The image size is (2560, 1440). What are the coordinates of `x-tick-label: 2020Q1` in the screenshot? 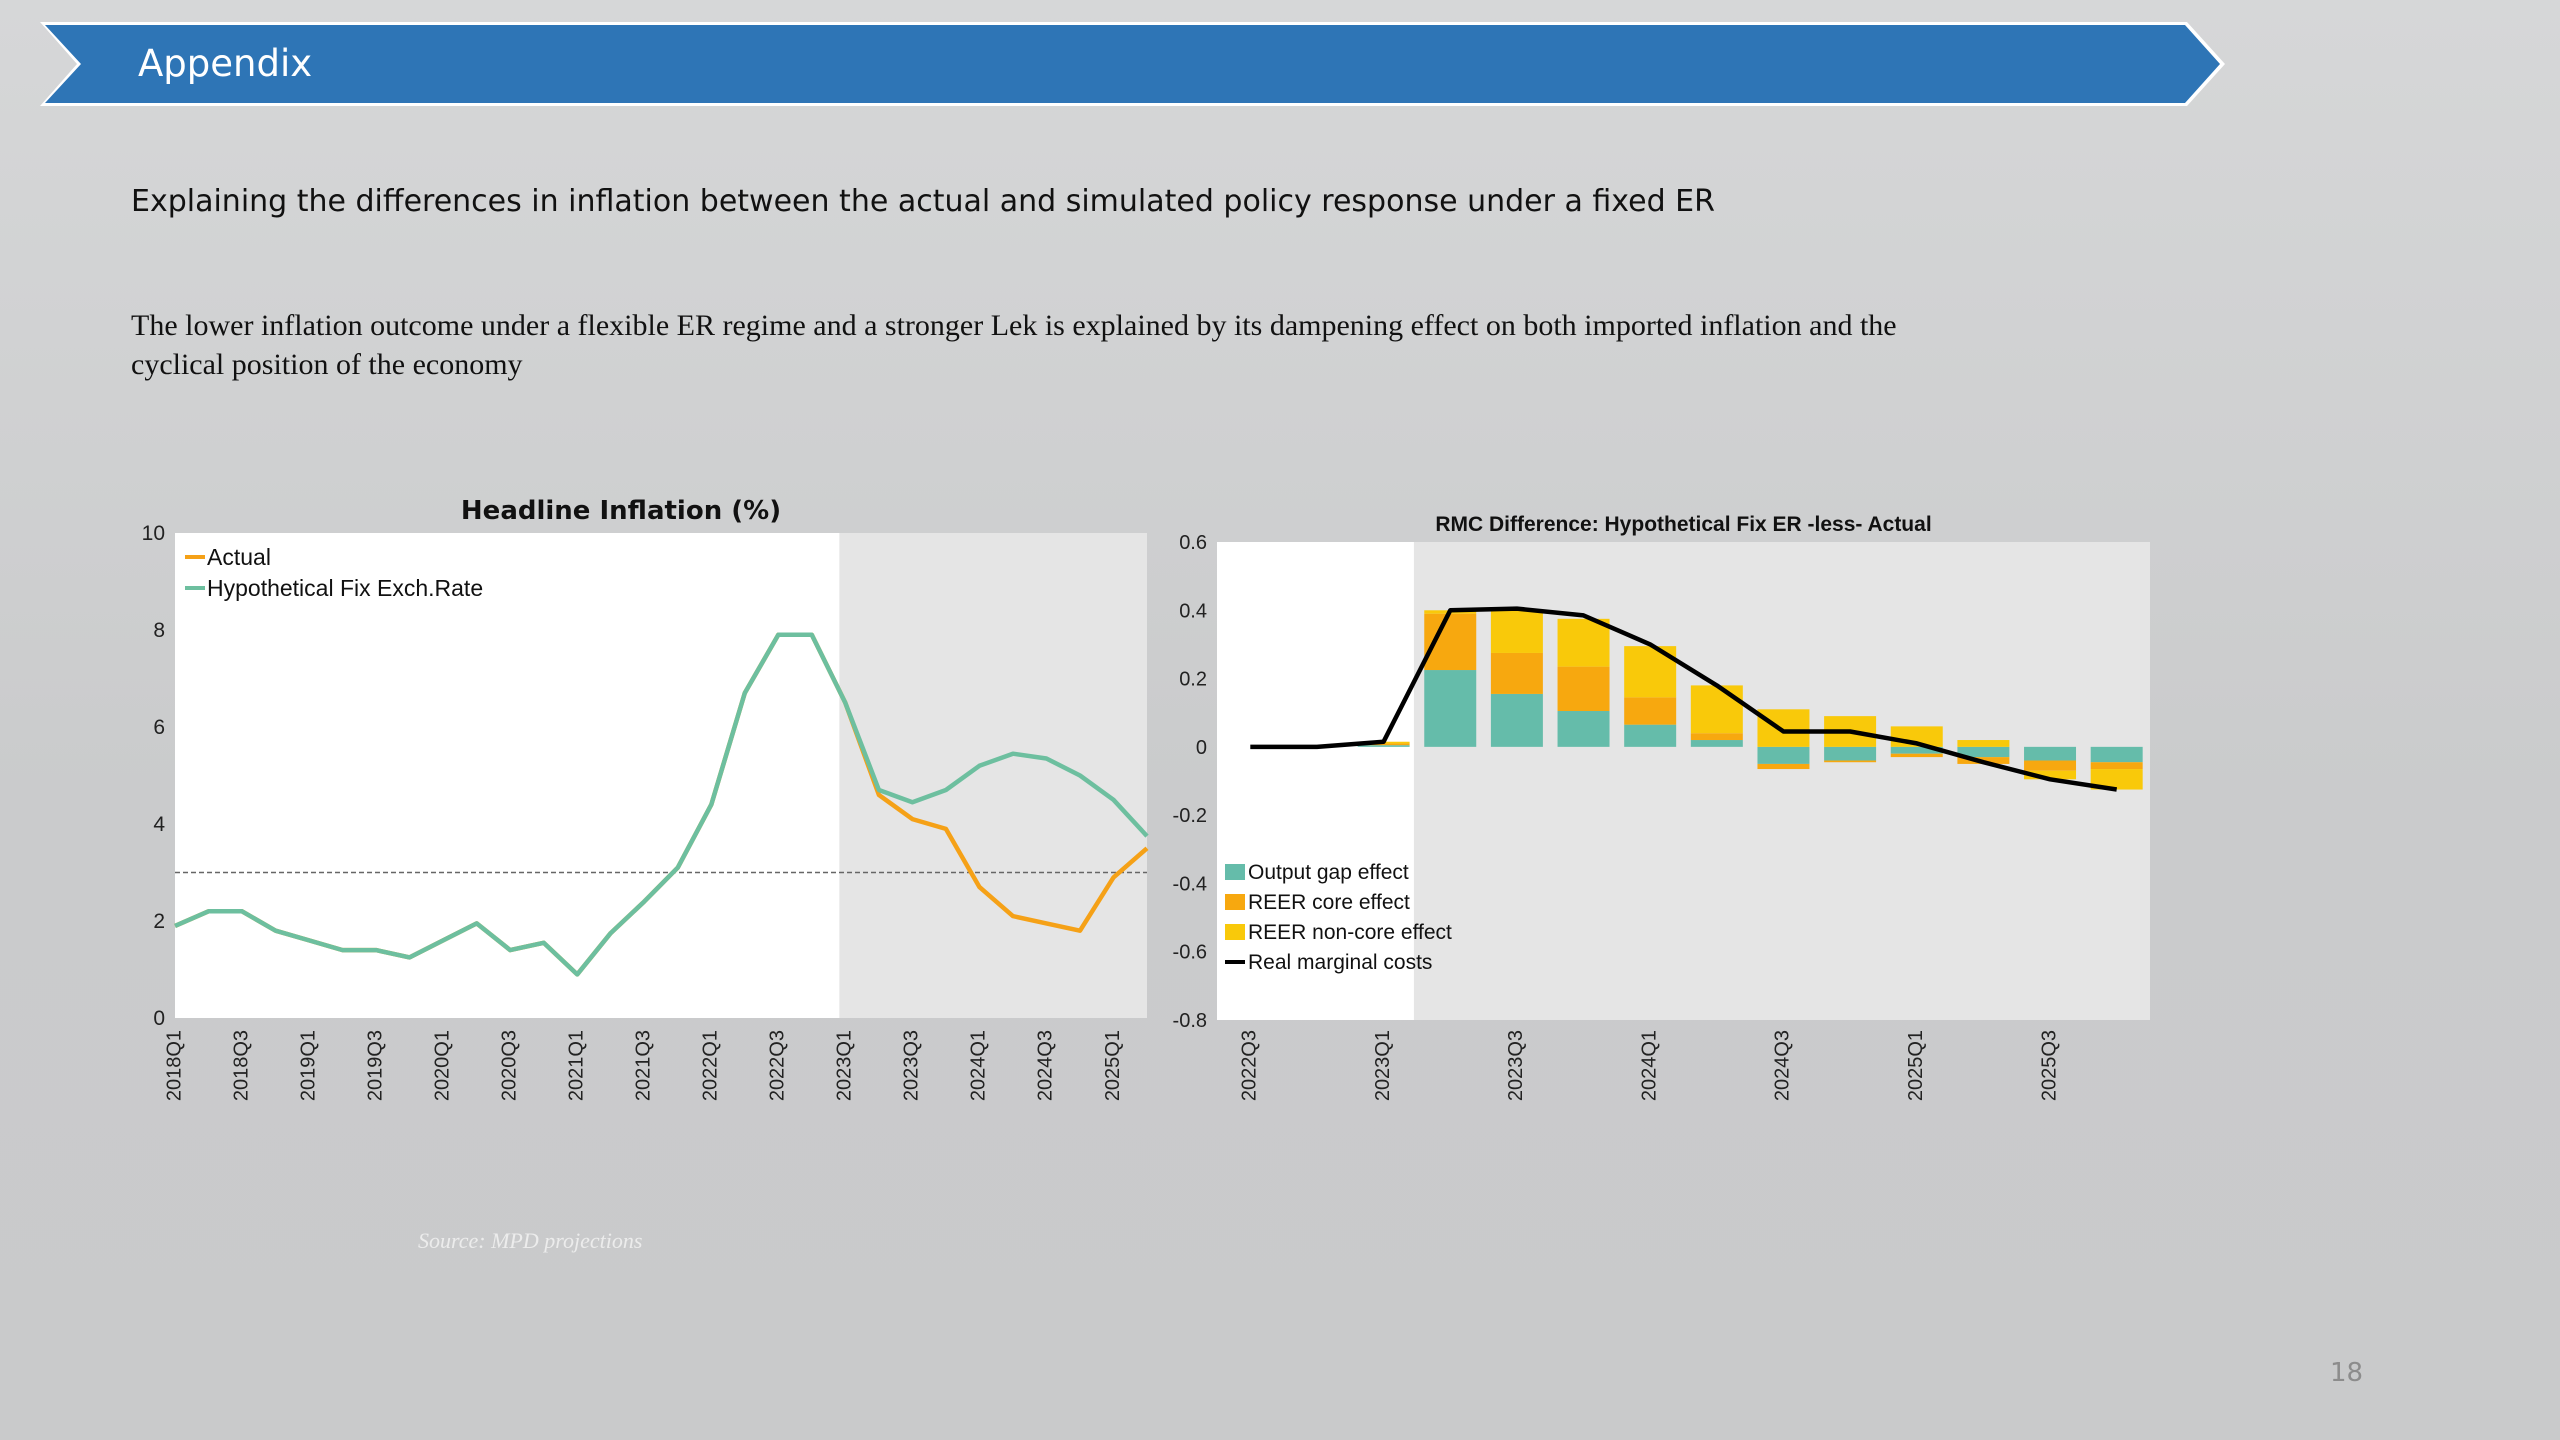 It's located at (442, 1065).